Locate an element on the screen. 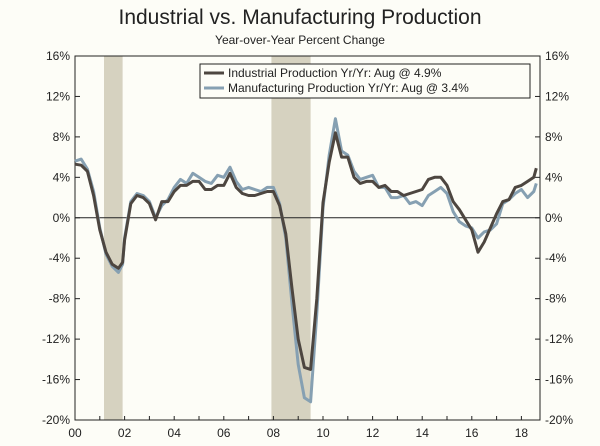 This screenshot has width=600, height=446. y-tick-label-right: 16% is located at coordinates (557, 56).